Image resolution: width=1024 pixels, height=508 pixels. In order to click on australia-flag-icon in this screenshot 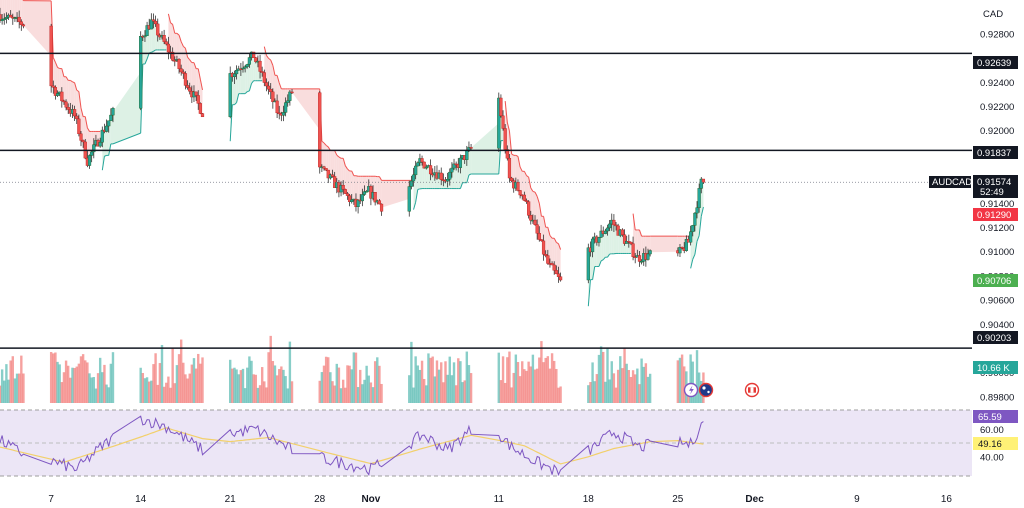, I will do `click(706, 390)`.